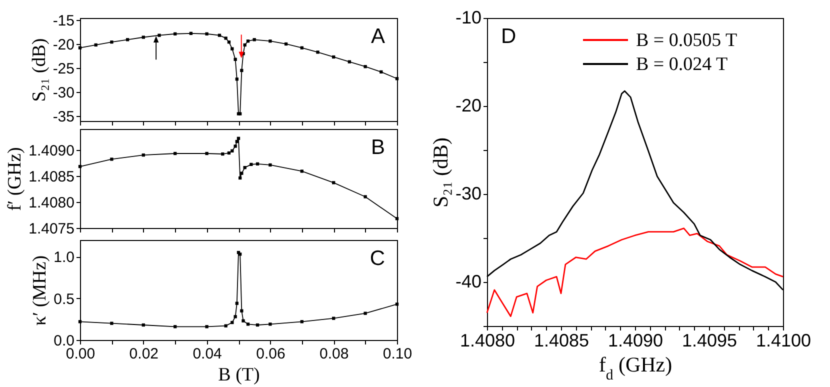 The image size is (830, 387). I want to click on legend-label: B = 0.024 T, so click(682, 64).